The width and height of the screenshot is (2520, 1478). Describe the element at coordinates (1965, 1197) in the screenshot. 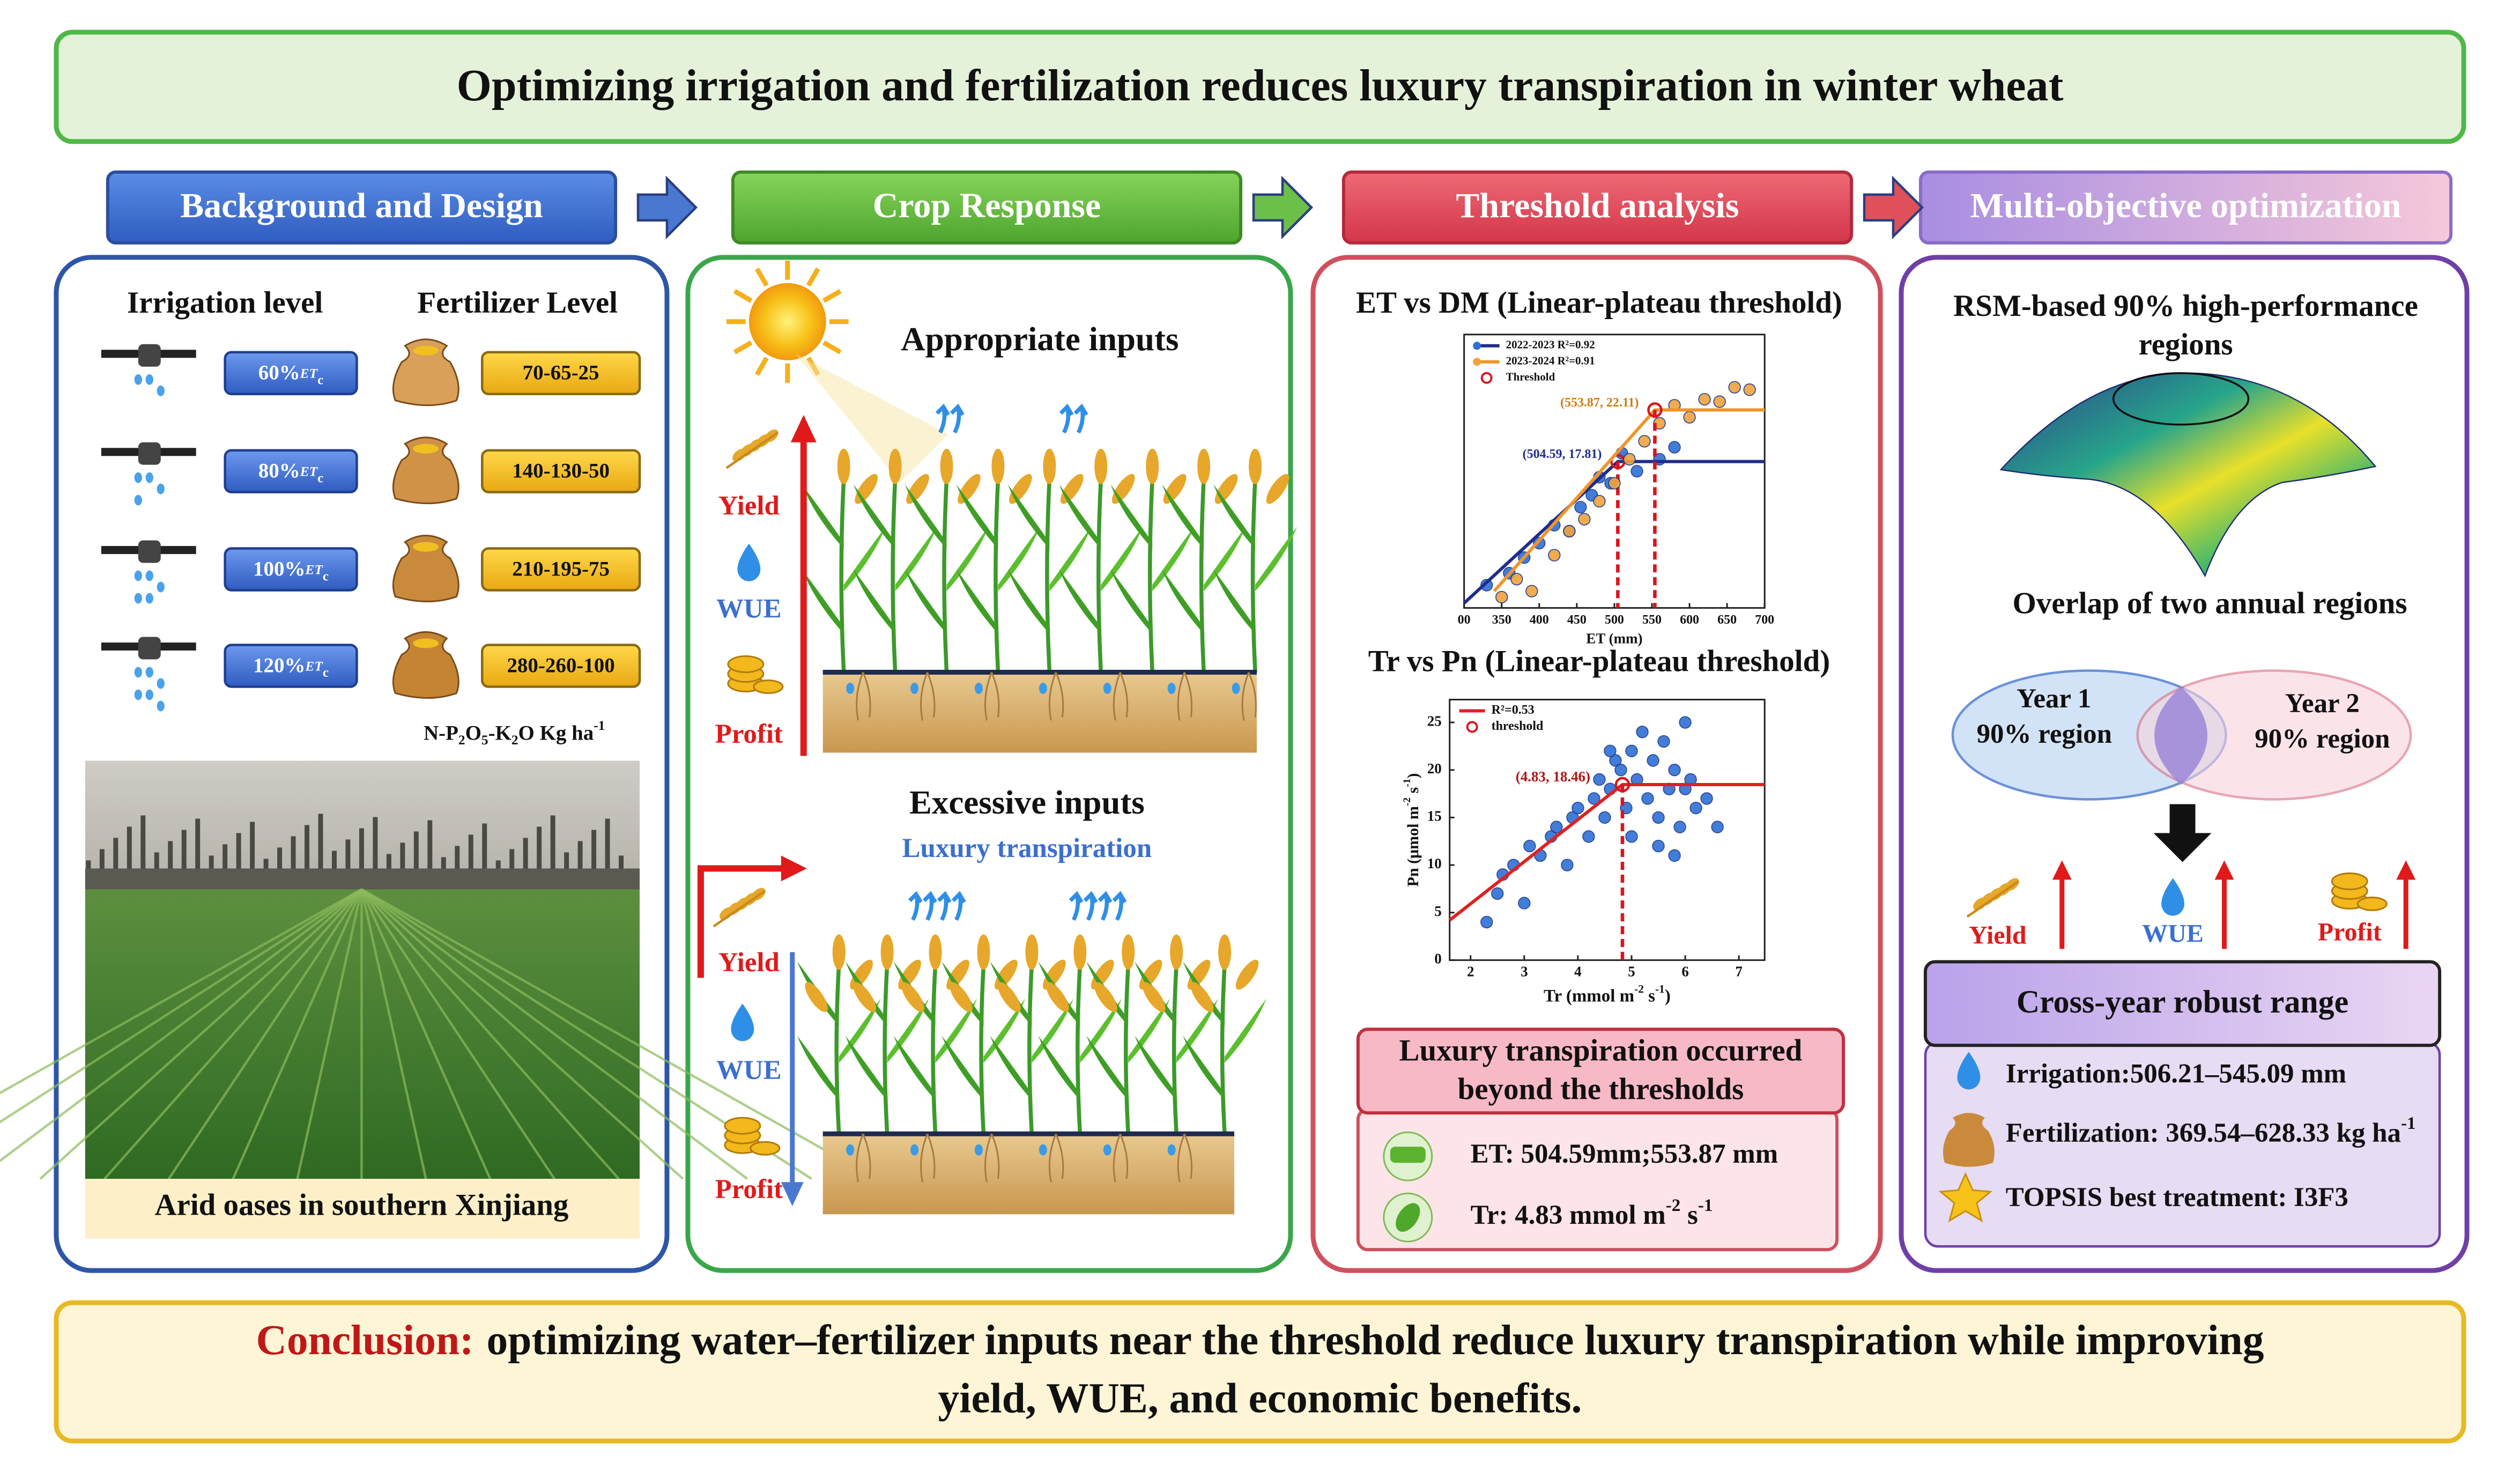

I see `star-icon` at that location.